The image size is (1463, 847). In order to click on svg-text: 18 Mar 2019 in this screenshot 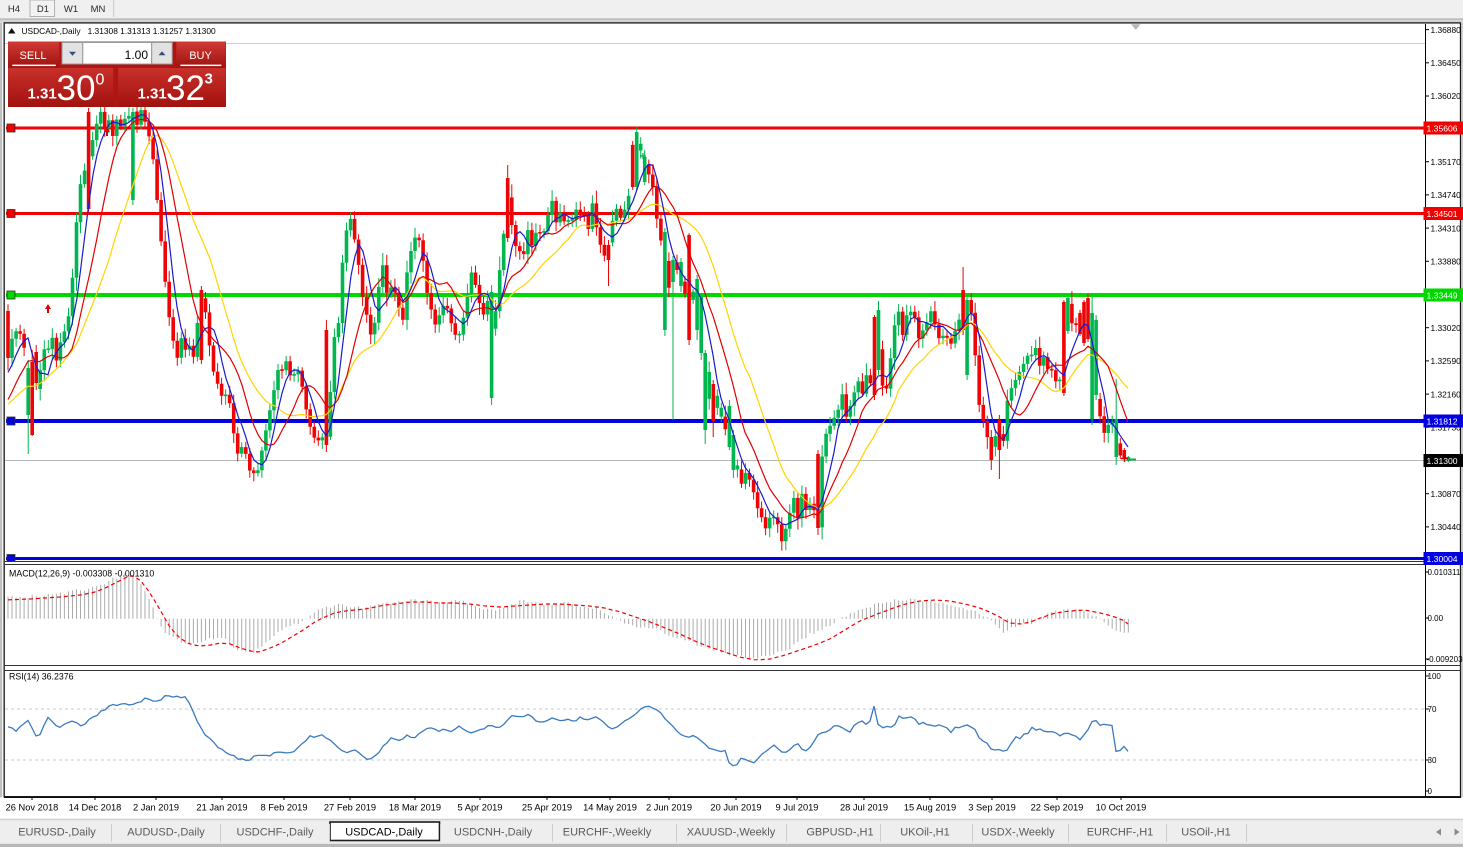, I will do `click(415, 808)`.